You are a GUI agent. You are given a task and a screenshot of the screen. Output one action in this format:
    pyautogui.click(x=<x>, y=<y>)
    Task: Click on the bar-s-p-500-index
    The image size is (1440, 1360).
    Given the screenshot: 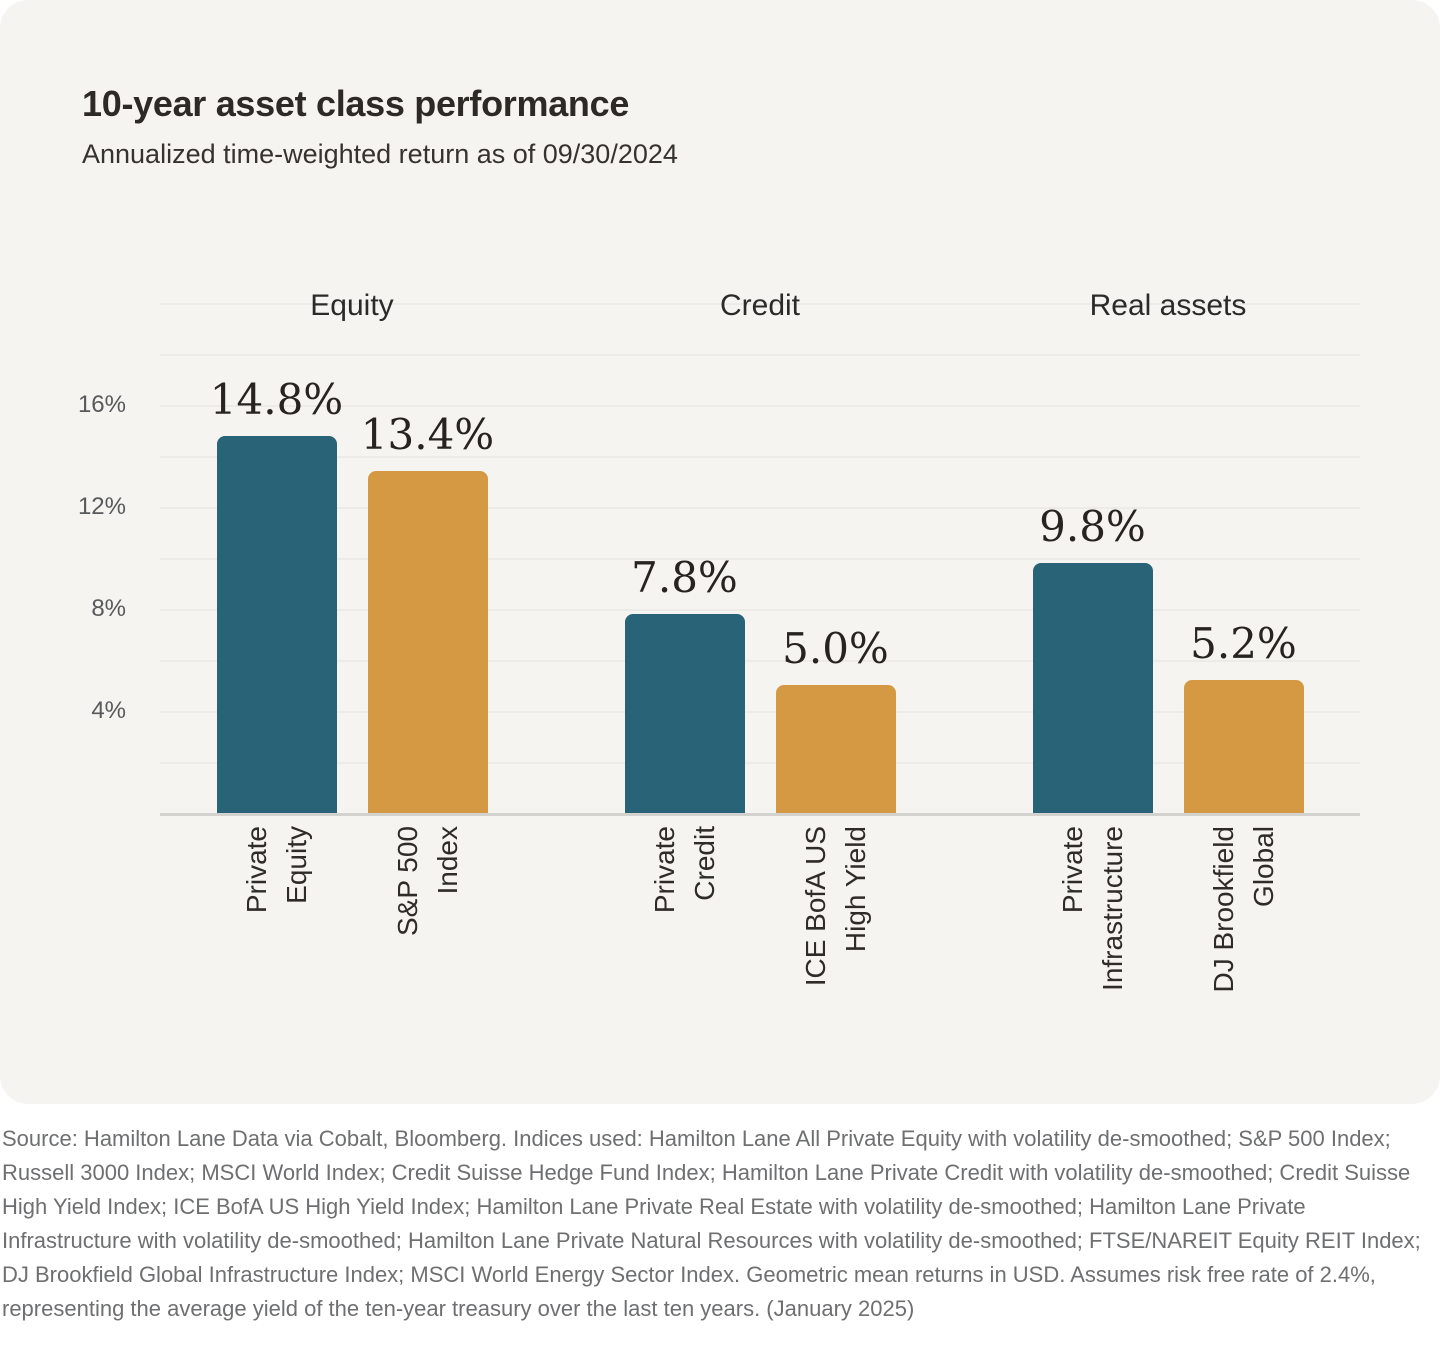 What is the action you would take?
    pyautogui.click(x=427, y=642)
    